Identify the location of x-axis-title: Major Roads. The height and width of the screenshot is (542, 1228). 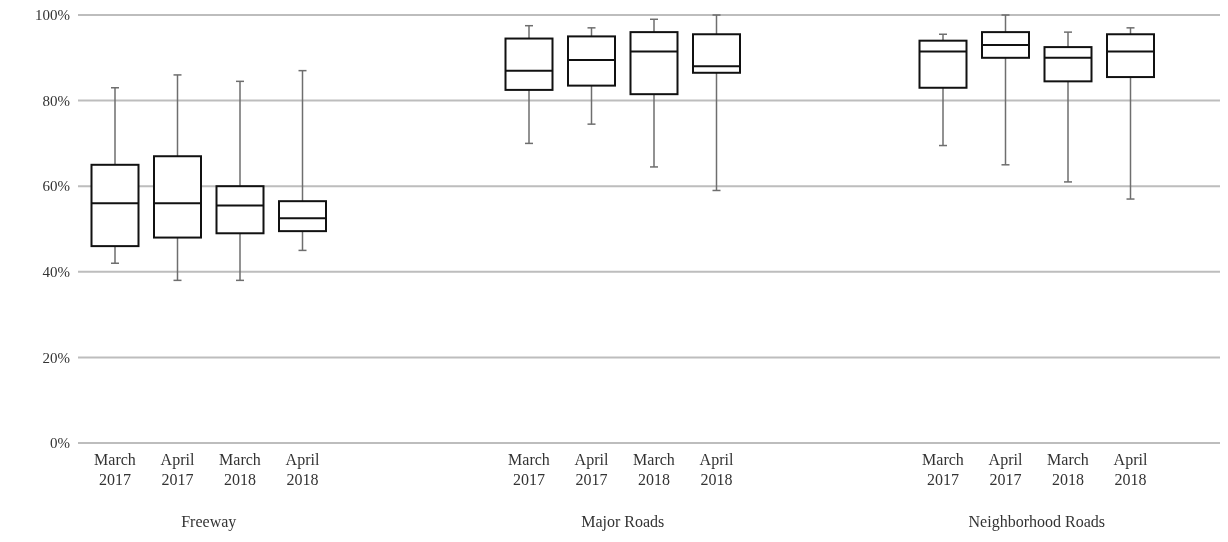
(623, 522).